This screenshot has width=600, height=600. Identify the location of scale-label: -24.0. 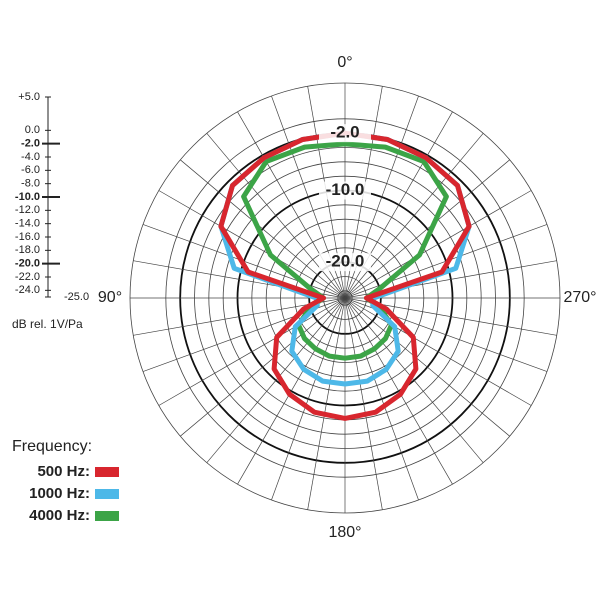
(27, 290).